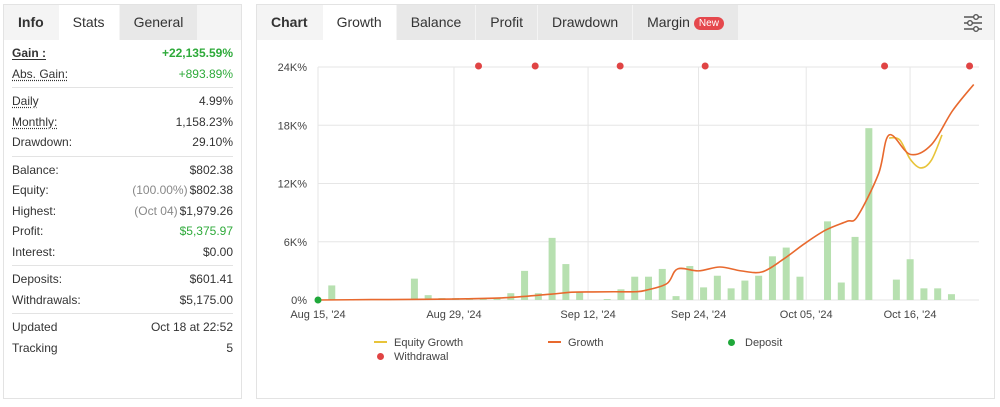 This screenshot has height=407, width=1000. Describe the element at coordinates (211, 279) in the screenshot. I see `stat-value-wrap: $601.41` at that location.